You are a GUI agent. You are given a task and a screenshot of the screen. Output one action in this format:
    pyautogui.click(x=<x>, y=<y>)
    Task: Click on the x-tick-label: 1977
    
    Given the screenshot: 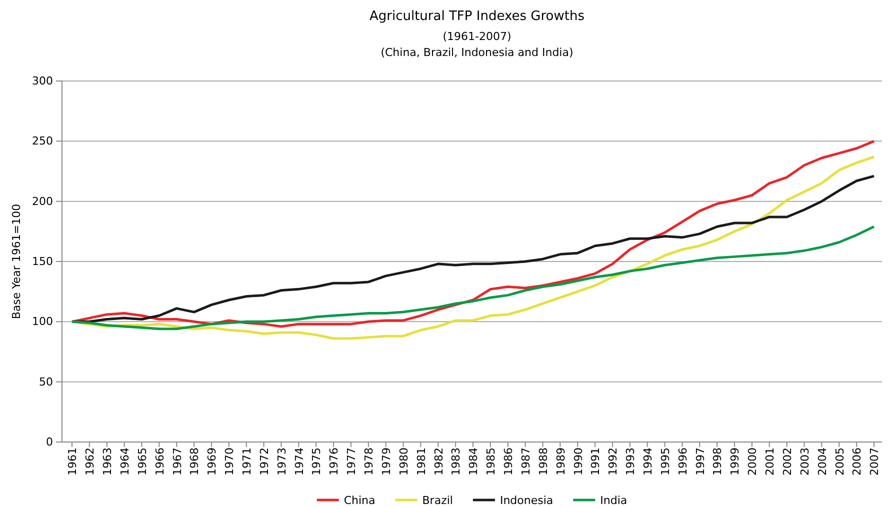 What is the action you would take?
    pyautogui.click(x=351, y=462)
    